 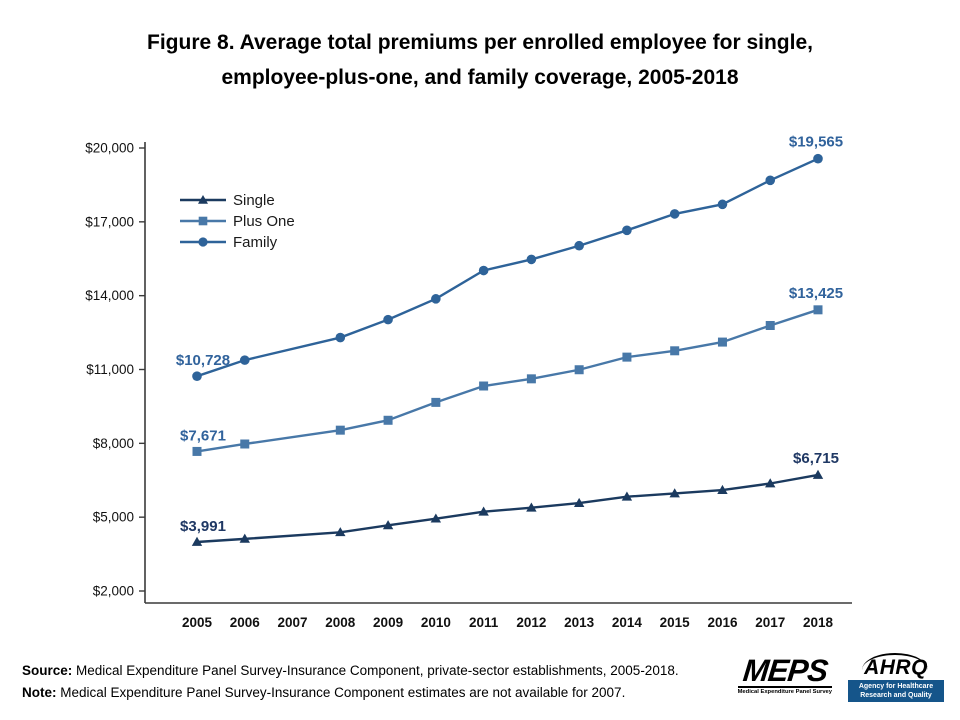 What do you see at coordinates (293, 622) in the screenshot?
I see `x-tick-label: 2007` at bounding box center [293, 622].